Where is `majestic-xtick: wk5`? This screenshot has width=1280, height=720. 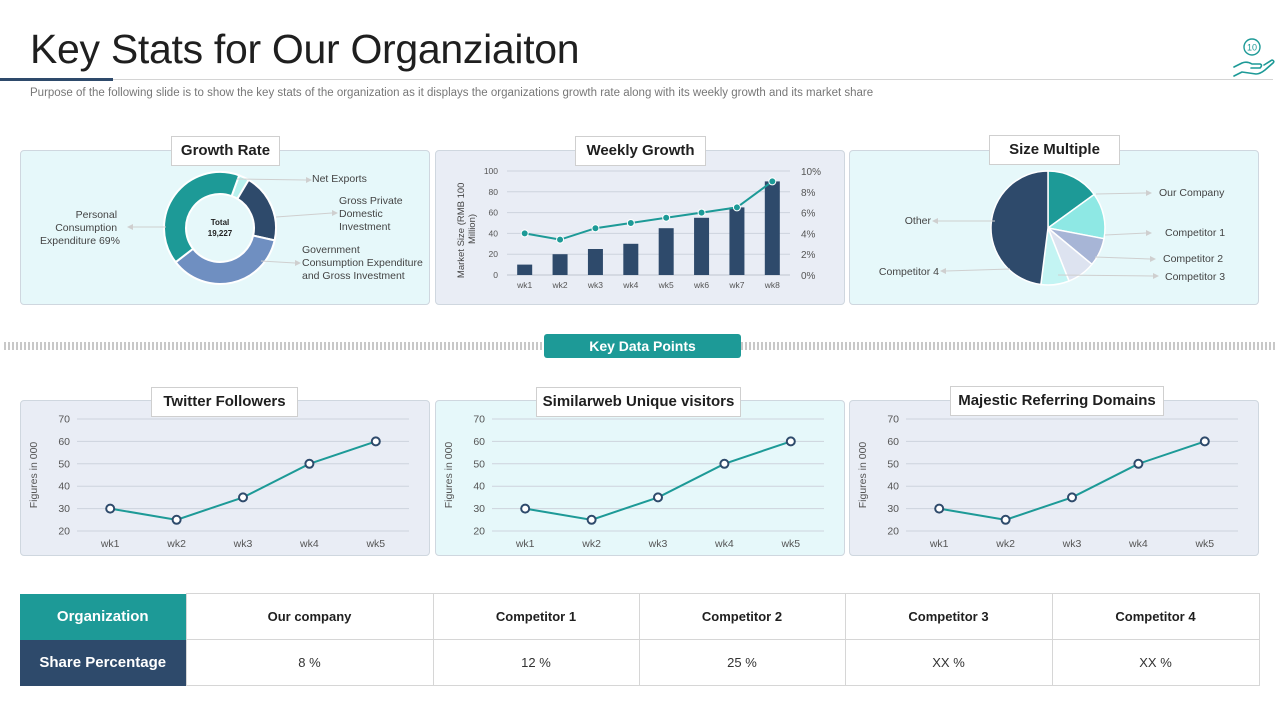
majestic-xtick: wk5 is located at coordinates (1204, 544).